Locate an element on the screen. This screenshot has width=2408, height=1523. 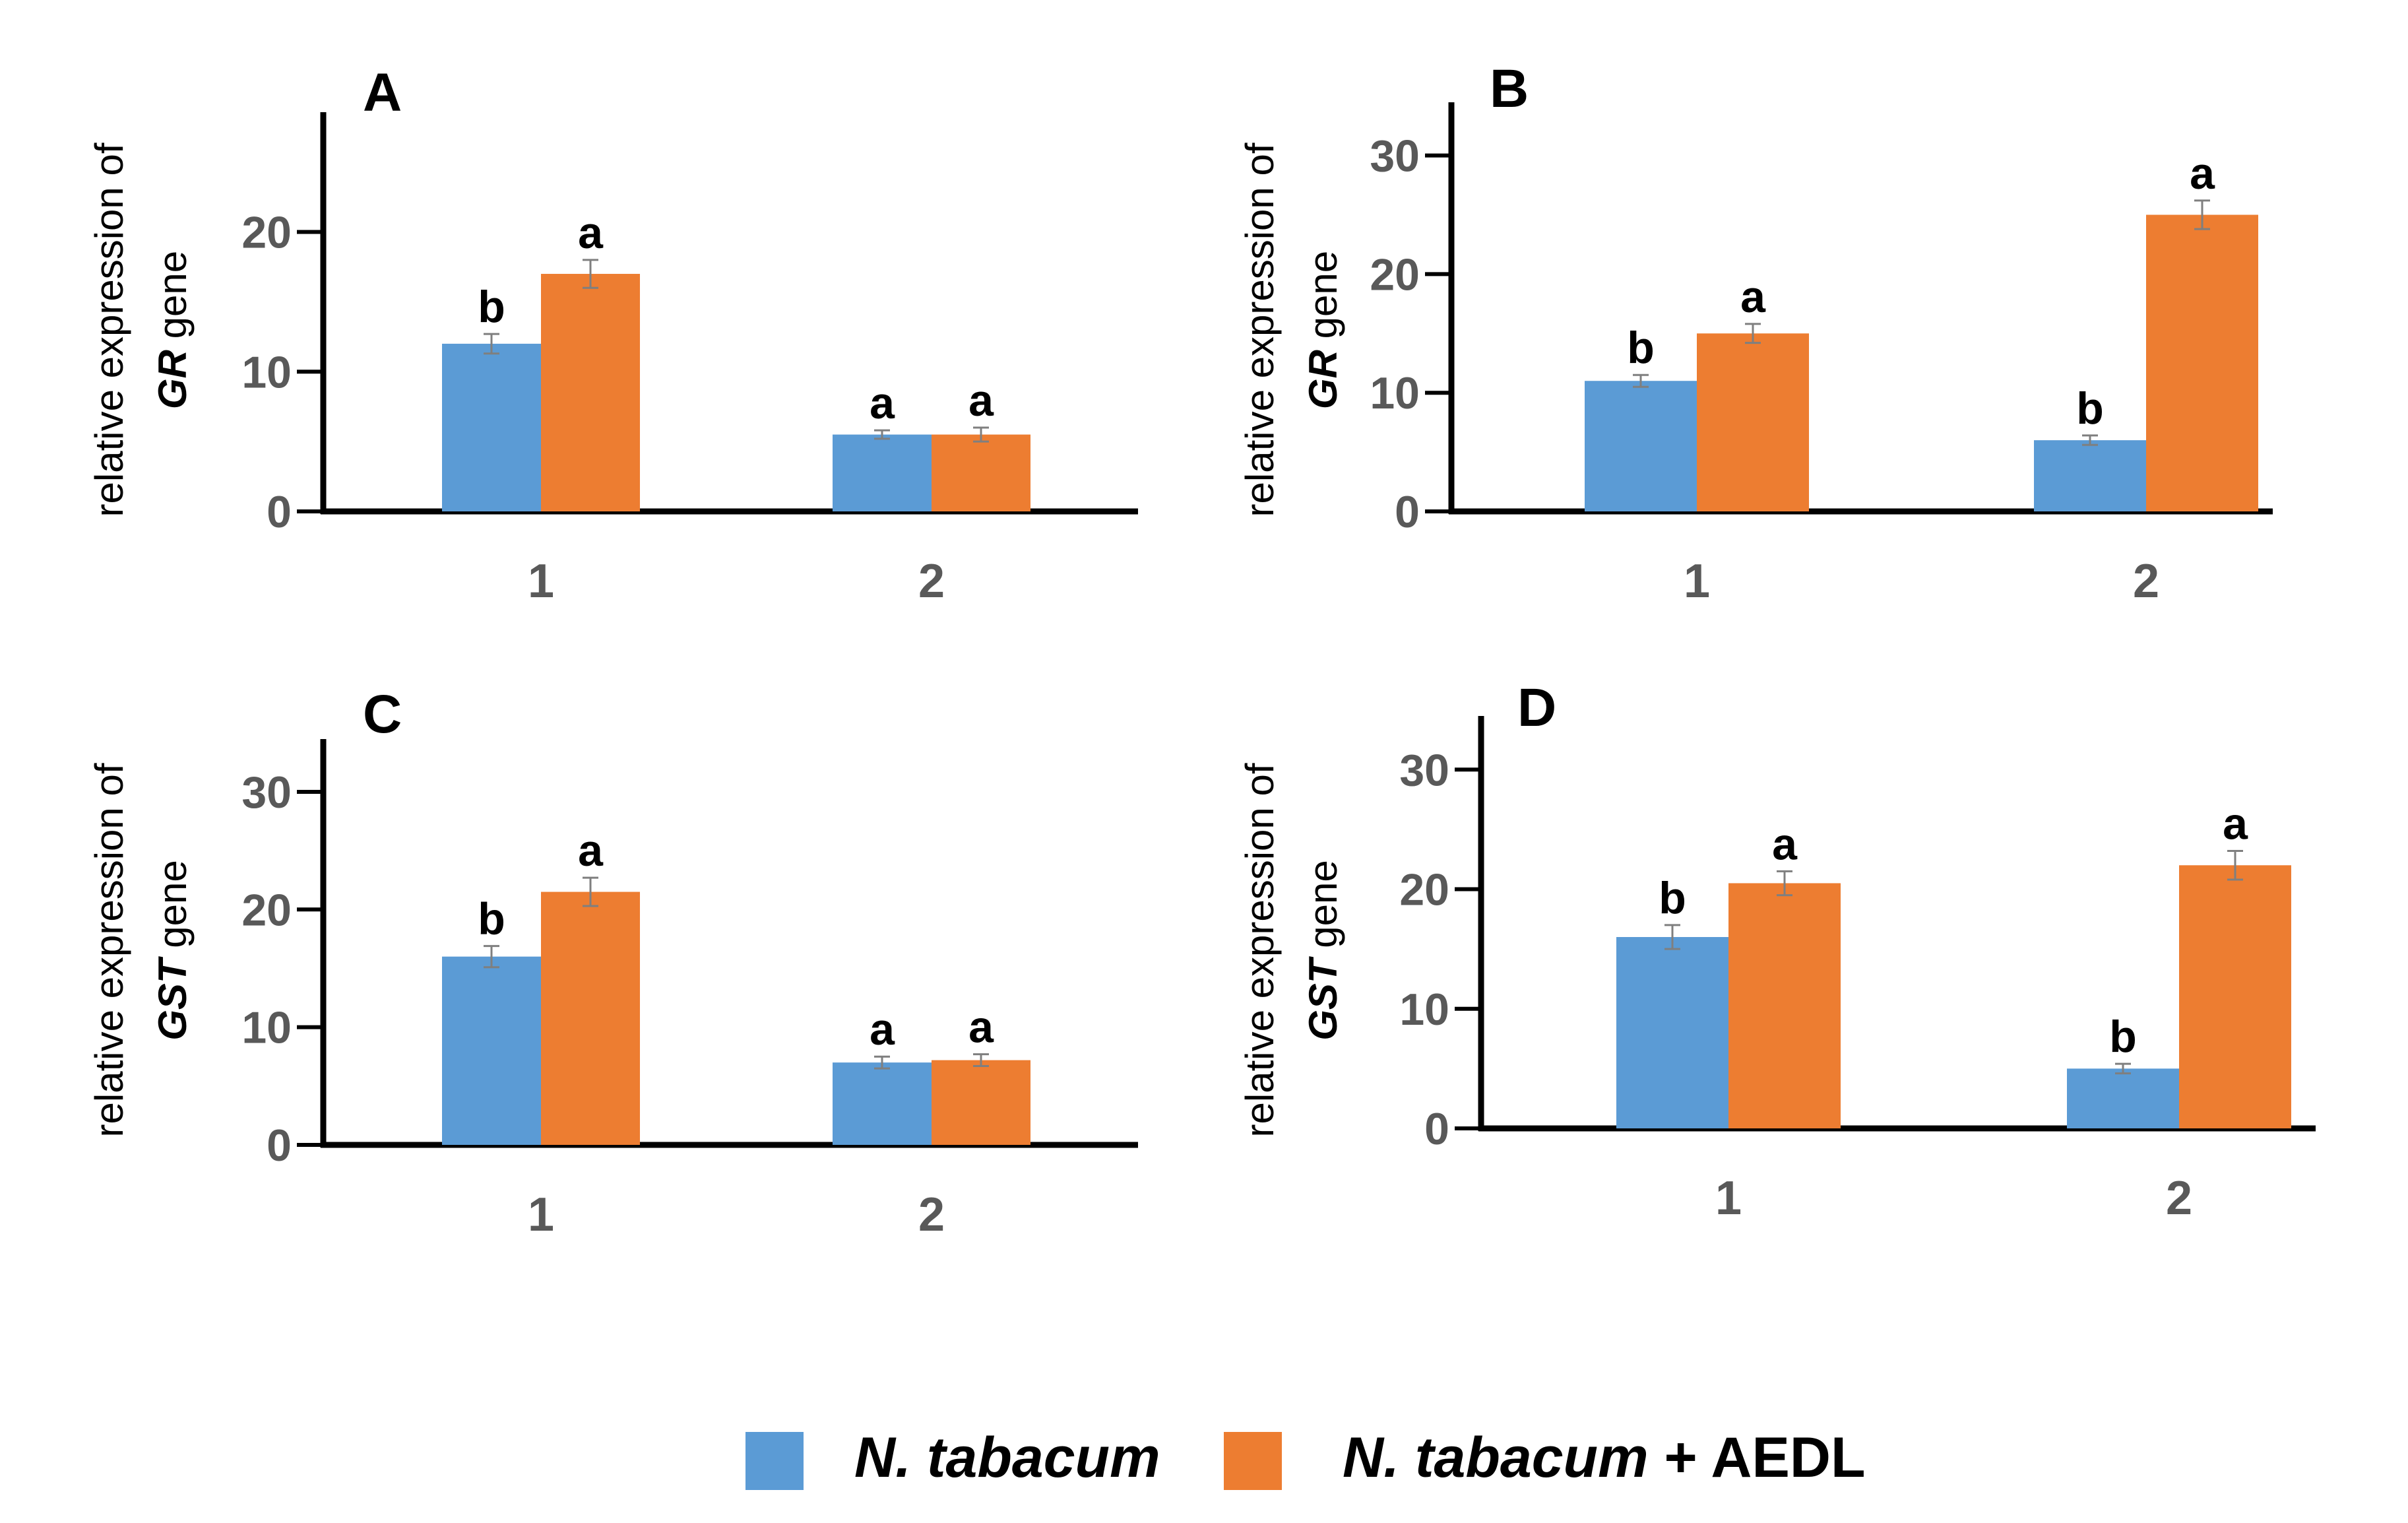
legend: N. tabacum N. tabacum + AEDL is located at coordinates (1305, 1458).